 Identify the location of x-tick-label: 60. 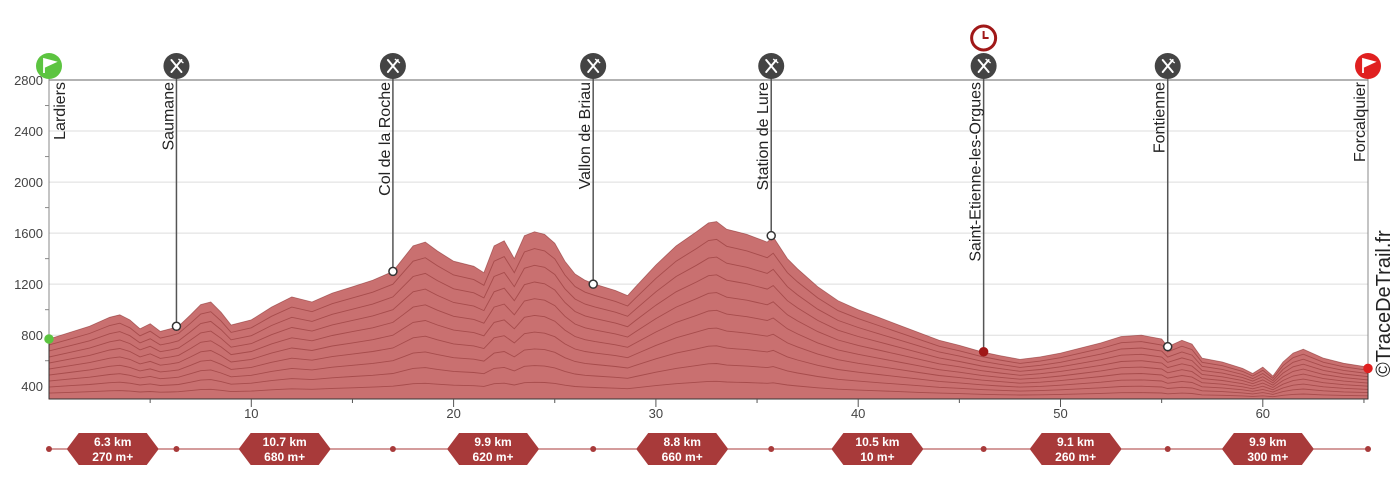
(1263, 413).